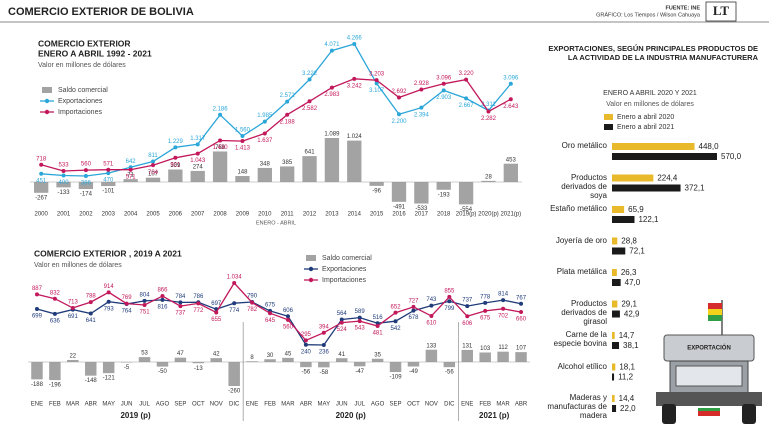  I want to click on point-label: 804, so click(145, 295).